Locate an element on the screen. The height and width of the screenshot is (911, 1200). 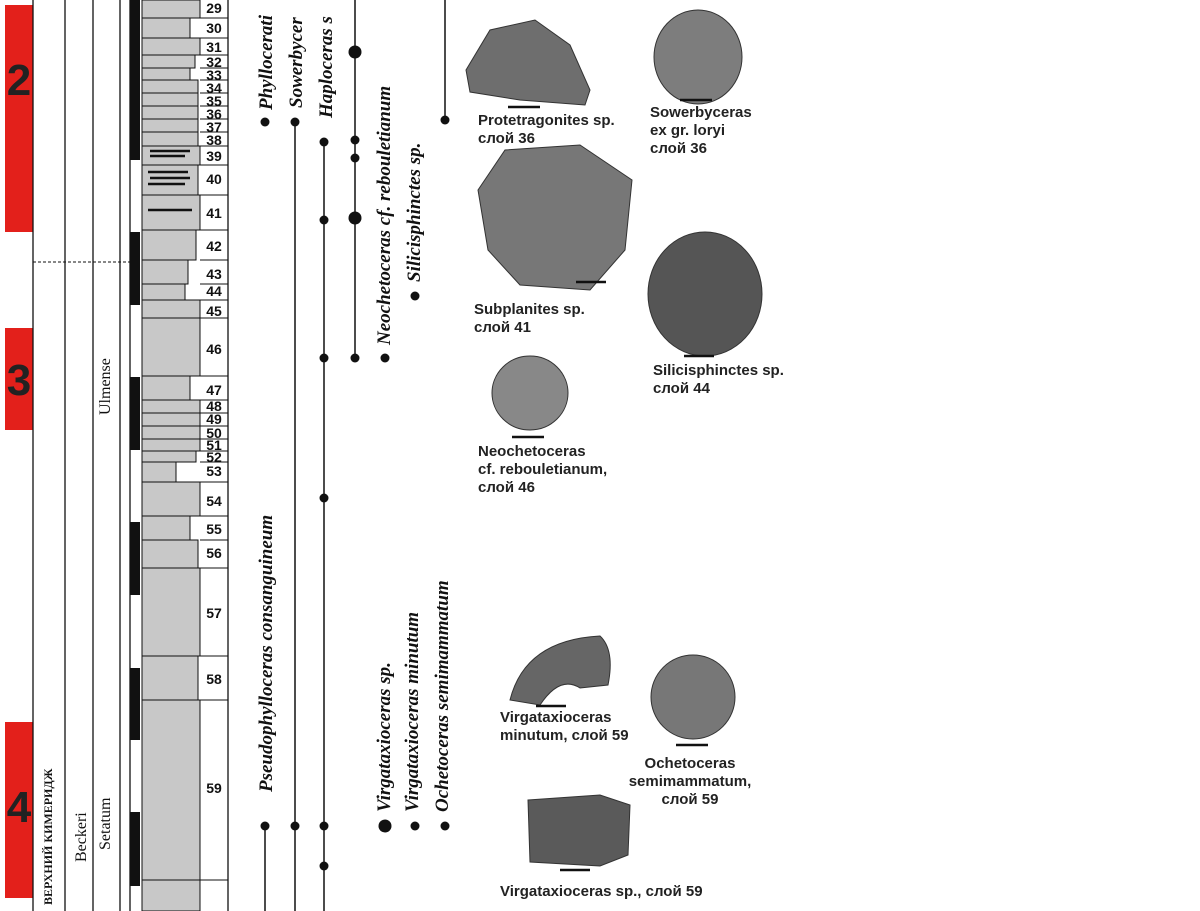
bed-number: 59 is located at coordinates (214, 788).